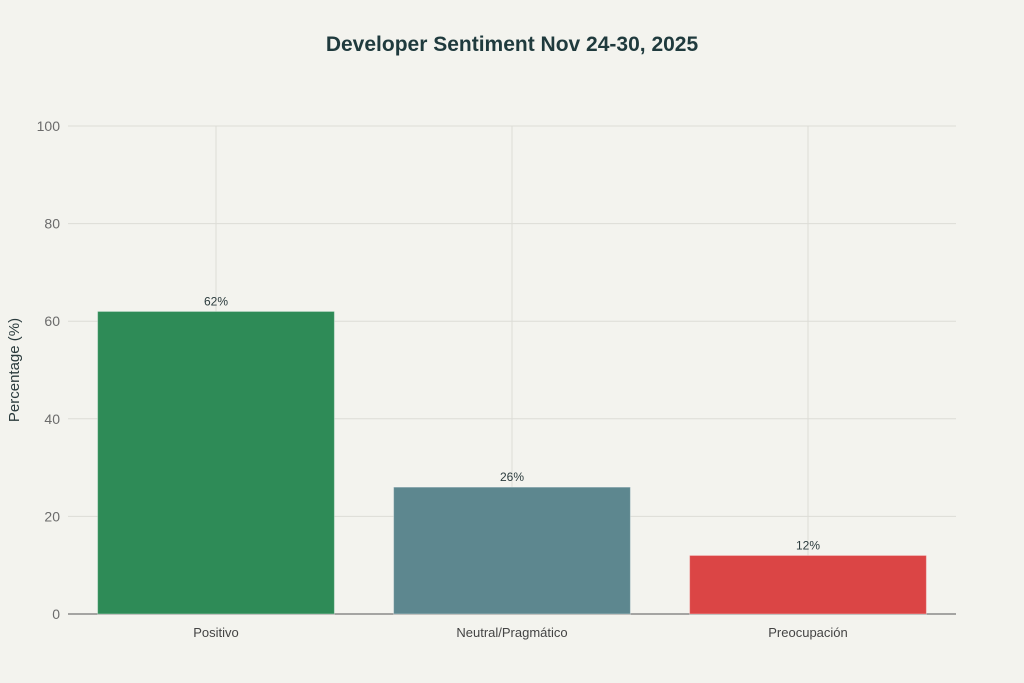 The height and width of the screenshot is (683, 1024). Describe the element at coordinates (56, 614) in the screenshot. I see `y-tick-label: 0` at that location.